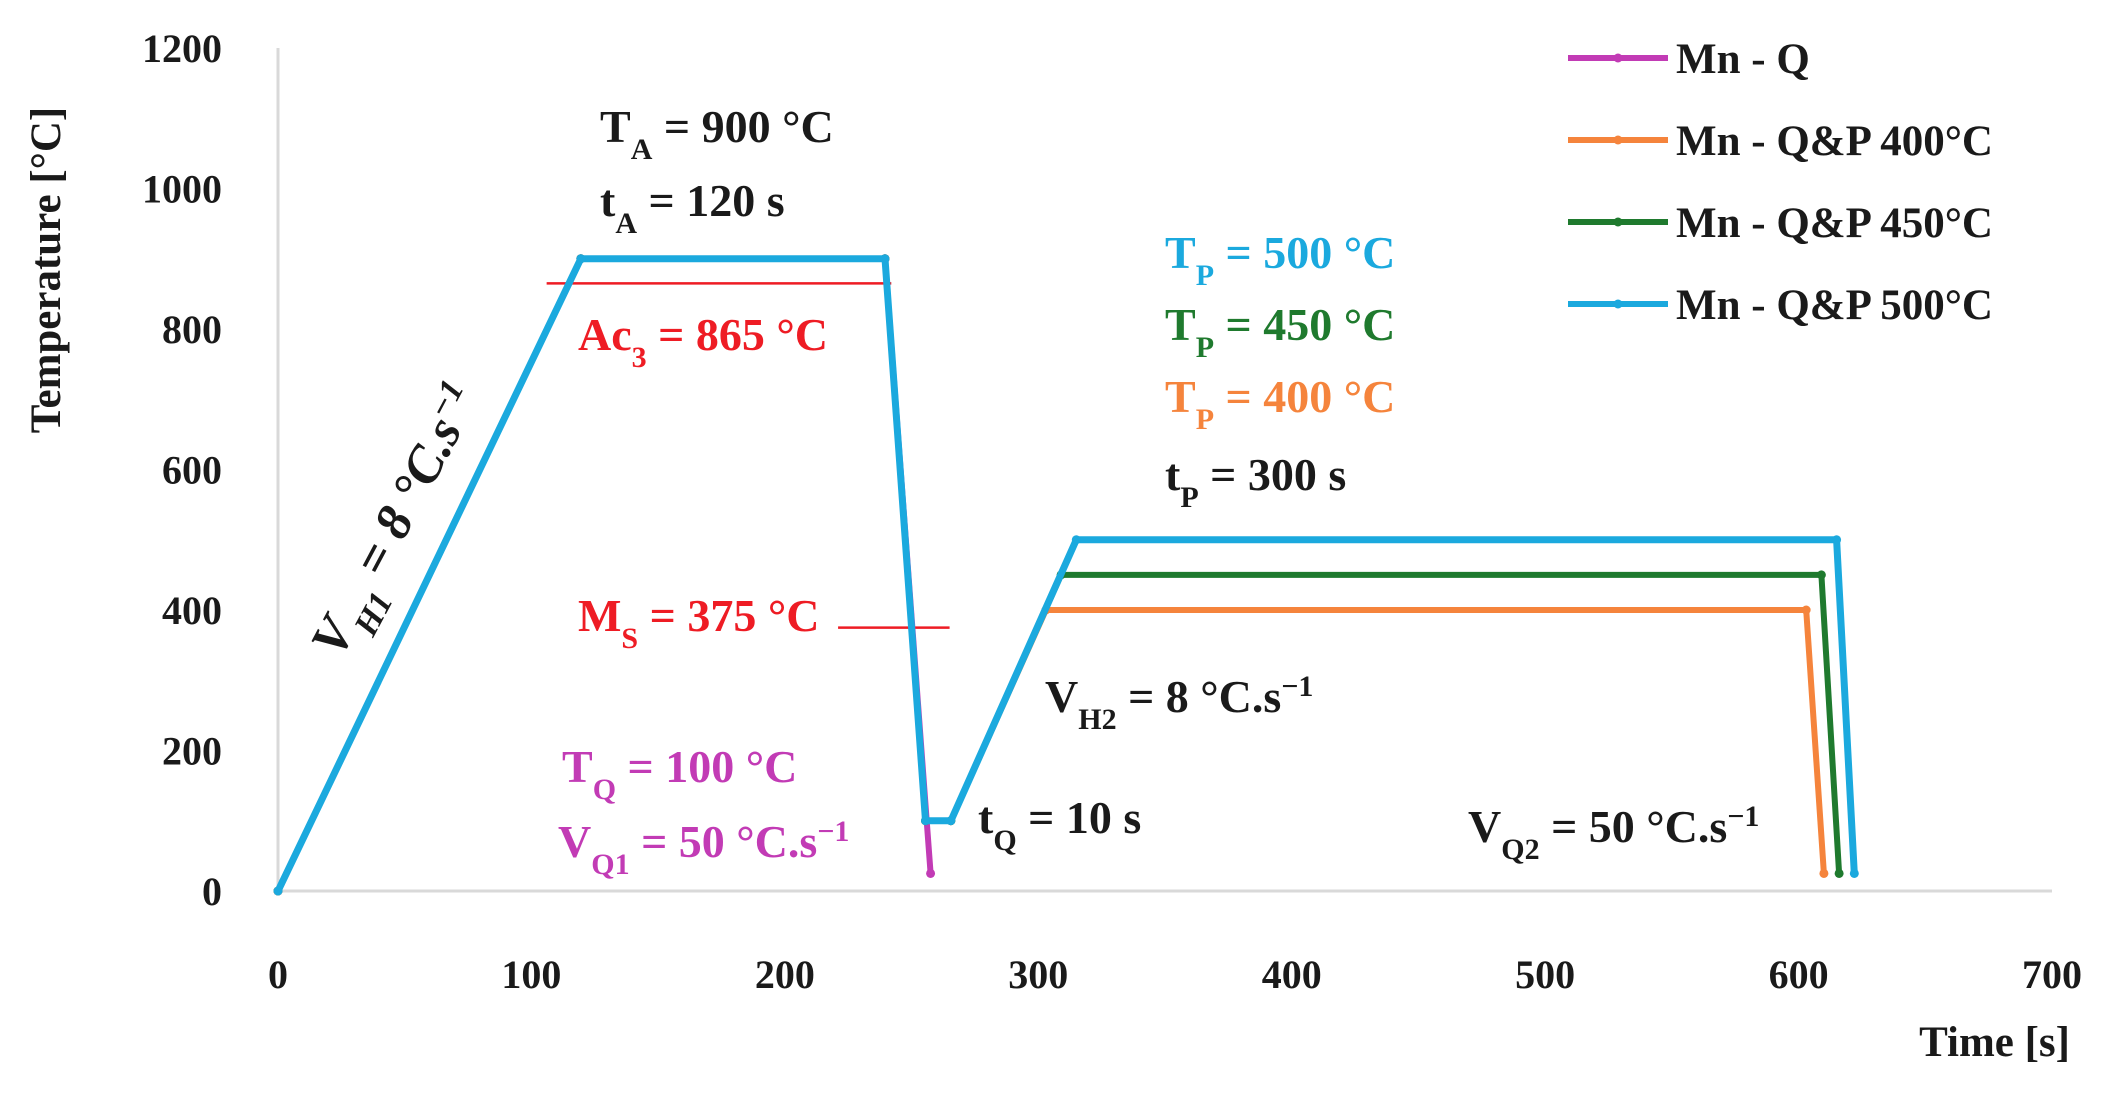 This screenshot has height=1096, width=2109. Describe the element at coordinates (703, 341) in the screenshot. I see `annotation-ac3: Ac3 = 865 °C` at that location.